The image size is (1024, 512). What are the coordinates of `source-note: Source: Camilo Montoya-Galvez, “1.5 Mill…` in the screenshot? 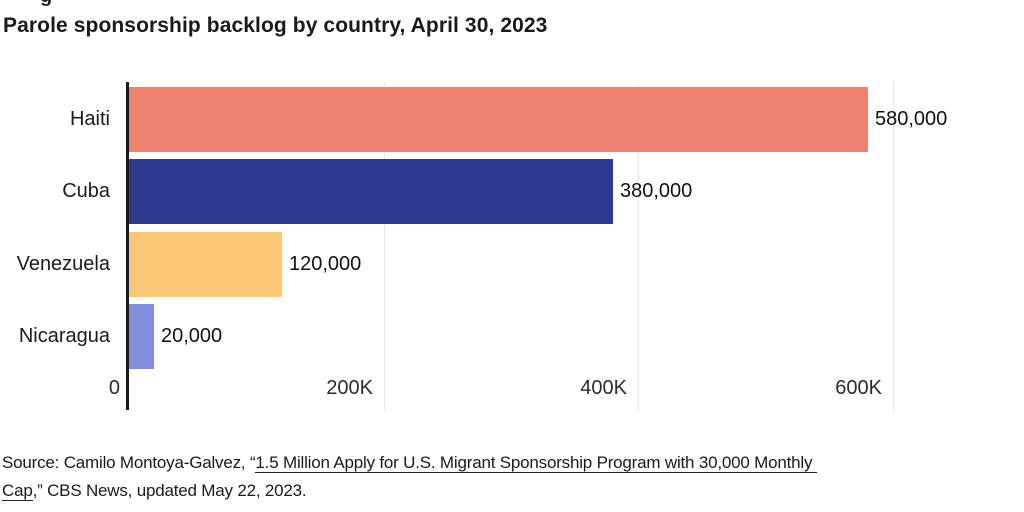 It's located at (511, 477).